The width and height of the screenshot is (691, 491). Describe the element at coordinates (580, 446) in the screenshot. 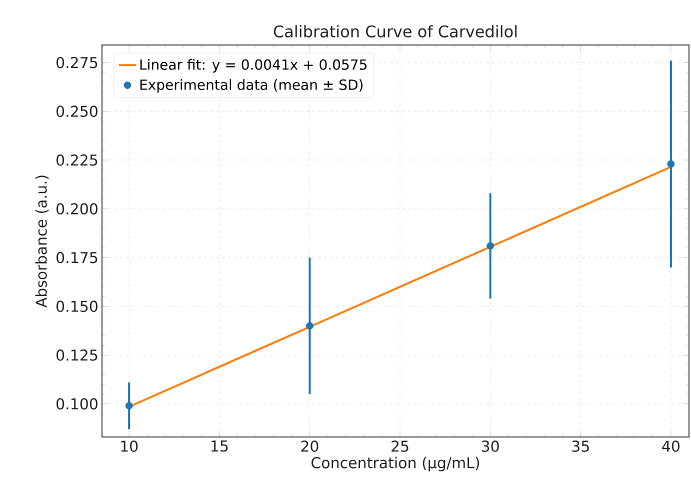

I see `x-tick-label: 35` at that location.